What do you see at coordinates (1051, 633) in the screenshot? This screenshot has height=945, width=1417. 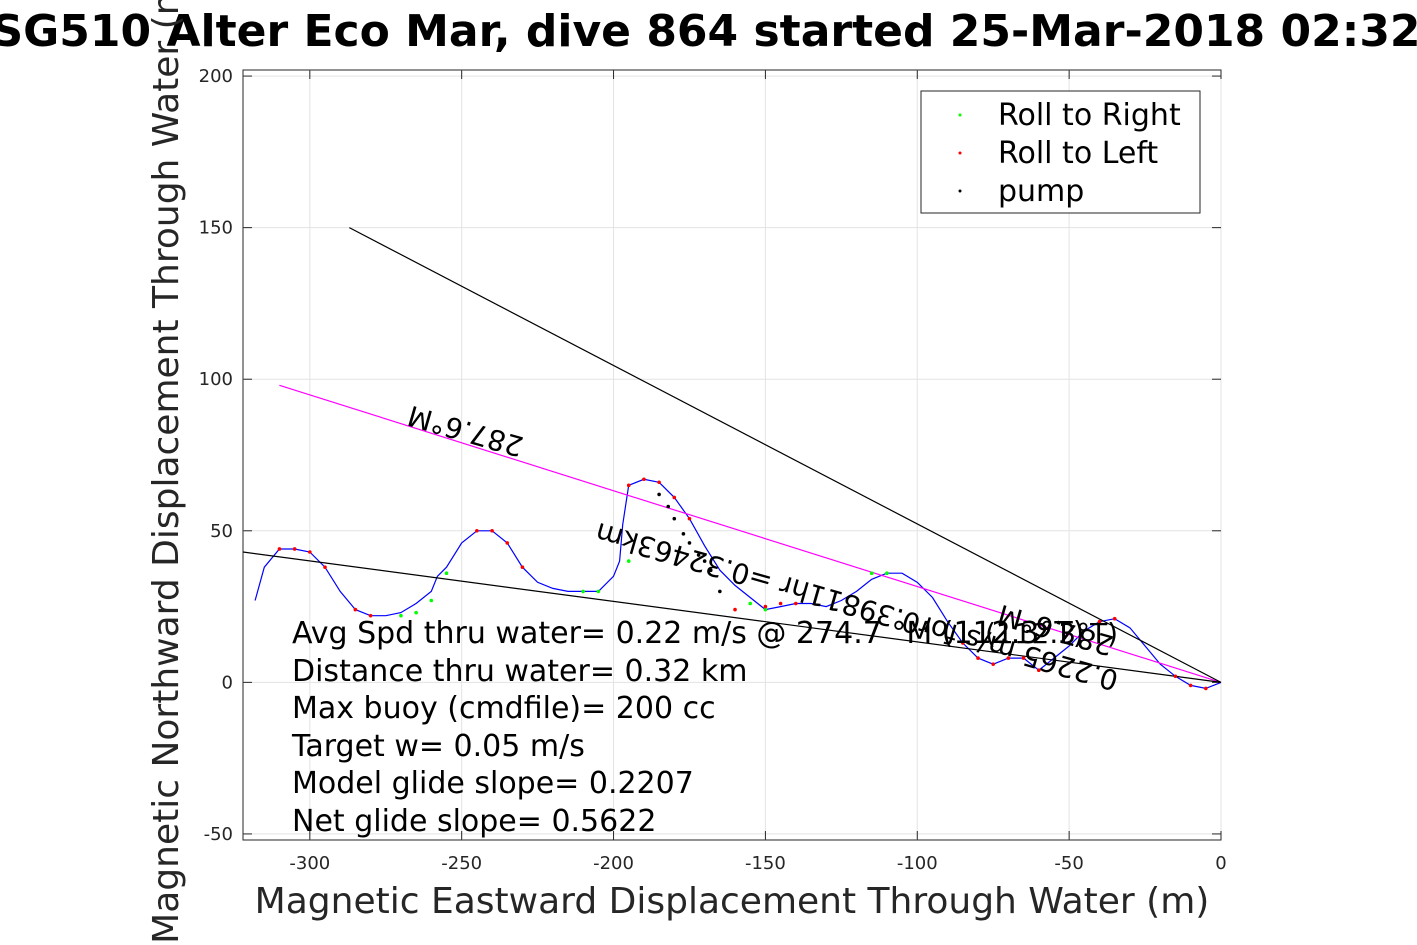 I see `true-heading-label: (112.3°T)` at bounding box center [1051, 633].